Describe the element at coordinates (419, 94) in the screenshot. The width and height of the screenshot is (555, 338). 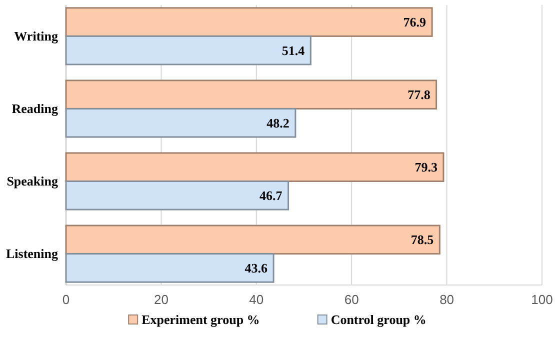
I see `data-label: 77.8` at that location.